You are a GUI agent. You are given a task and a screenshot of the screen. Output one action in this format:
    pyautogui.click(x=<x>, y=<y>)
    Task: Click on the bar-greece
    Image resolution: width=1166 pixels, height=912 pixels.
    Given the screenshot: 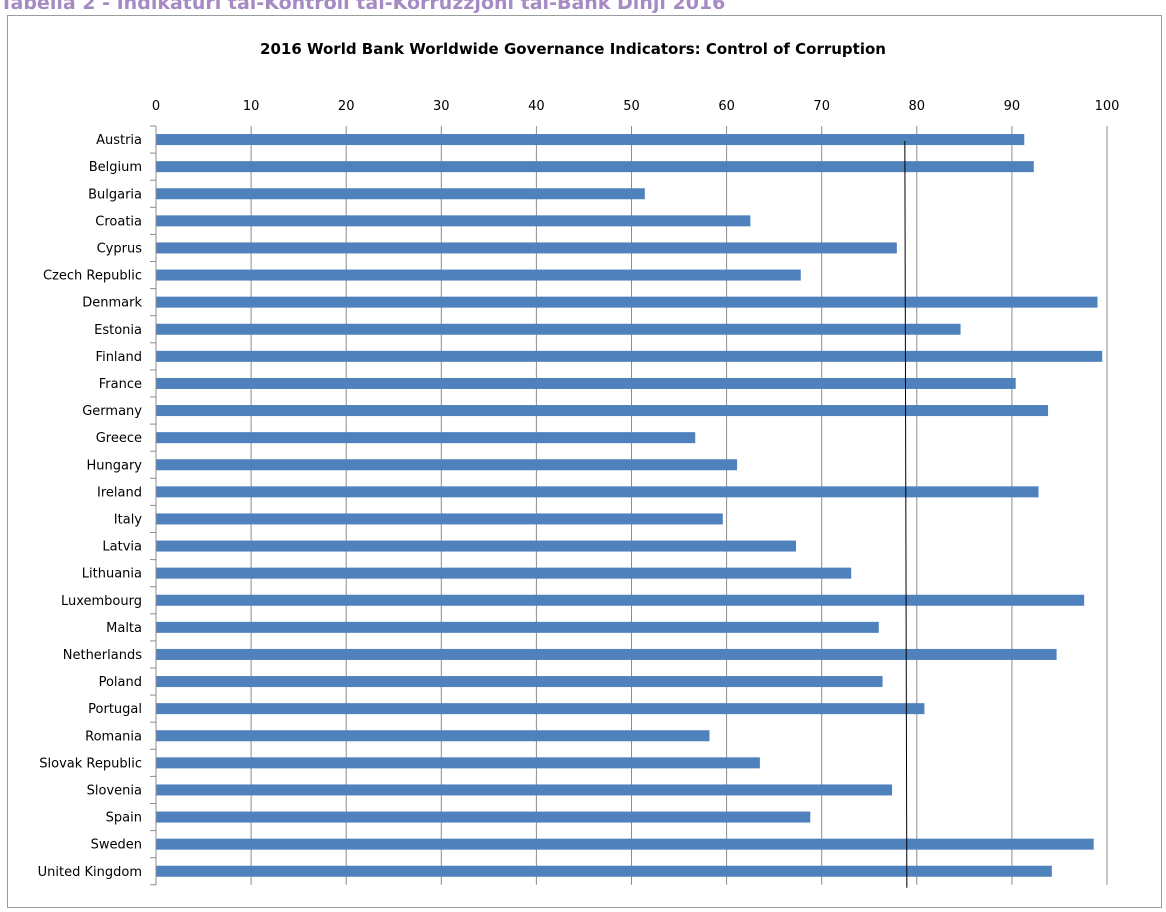 What is the action you would take?
    pyautogui.click(x=426, y=438)
    